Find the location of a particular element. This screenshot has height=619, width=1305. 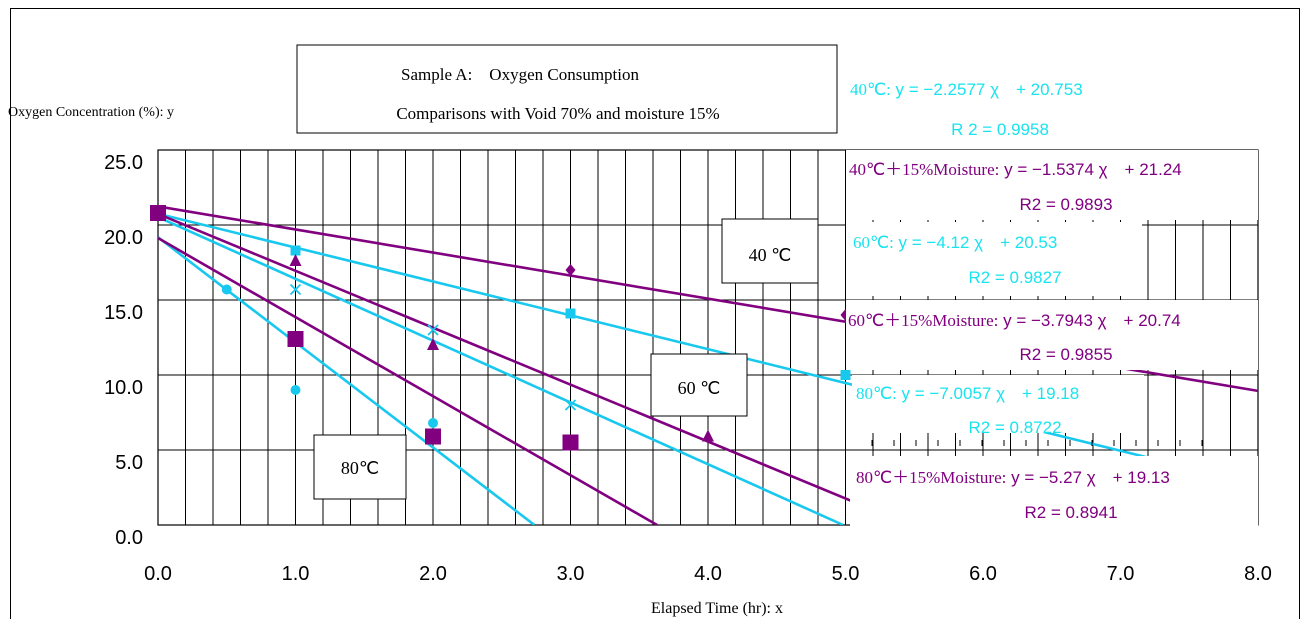

label-40c: 40 ℃ is located at coordinates (770, 255).